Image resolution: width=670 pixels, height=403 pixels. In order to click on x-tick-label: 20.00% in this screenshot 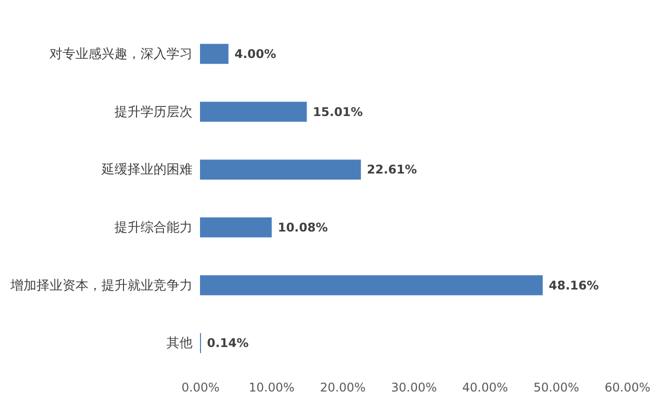, I will do `click(343, 387)`.